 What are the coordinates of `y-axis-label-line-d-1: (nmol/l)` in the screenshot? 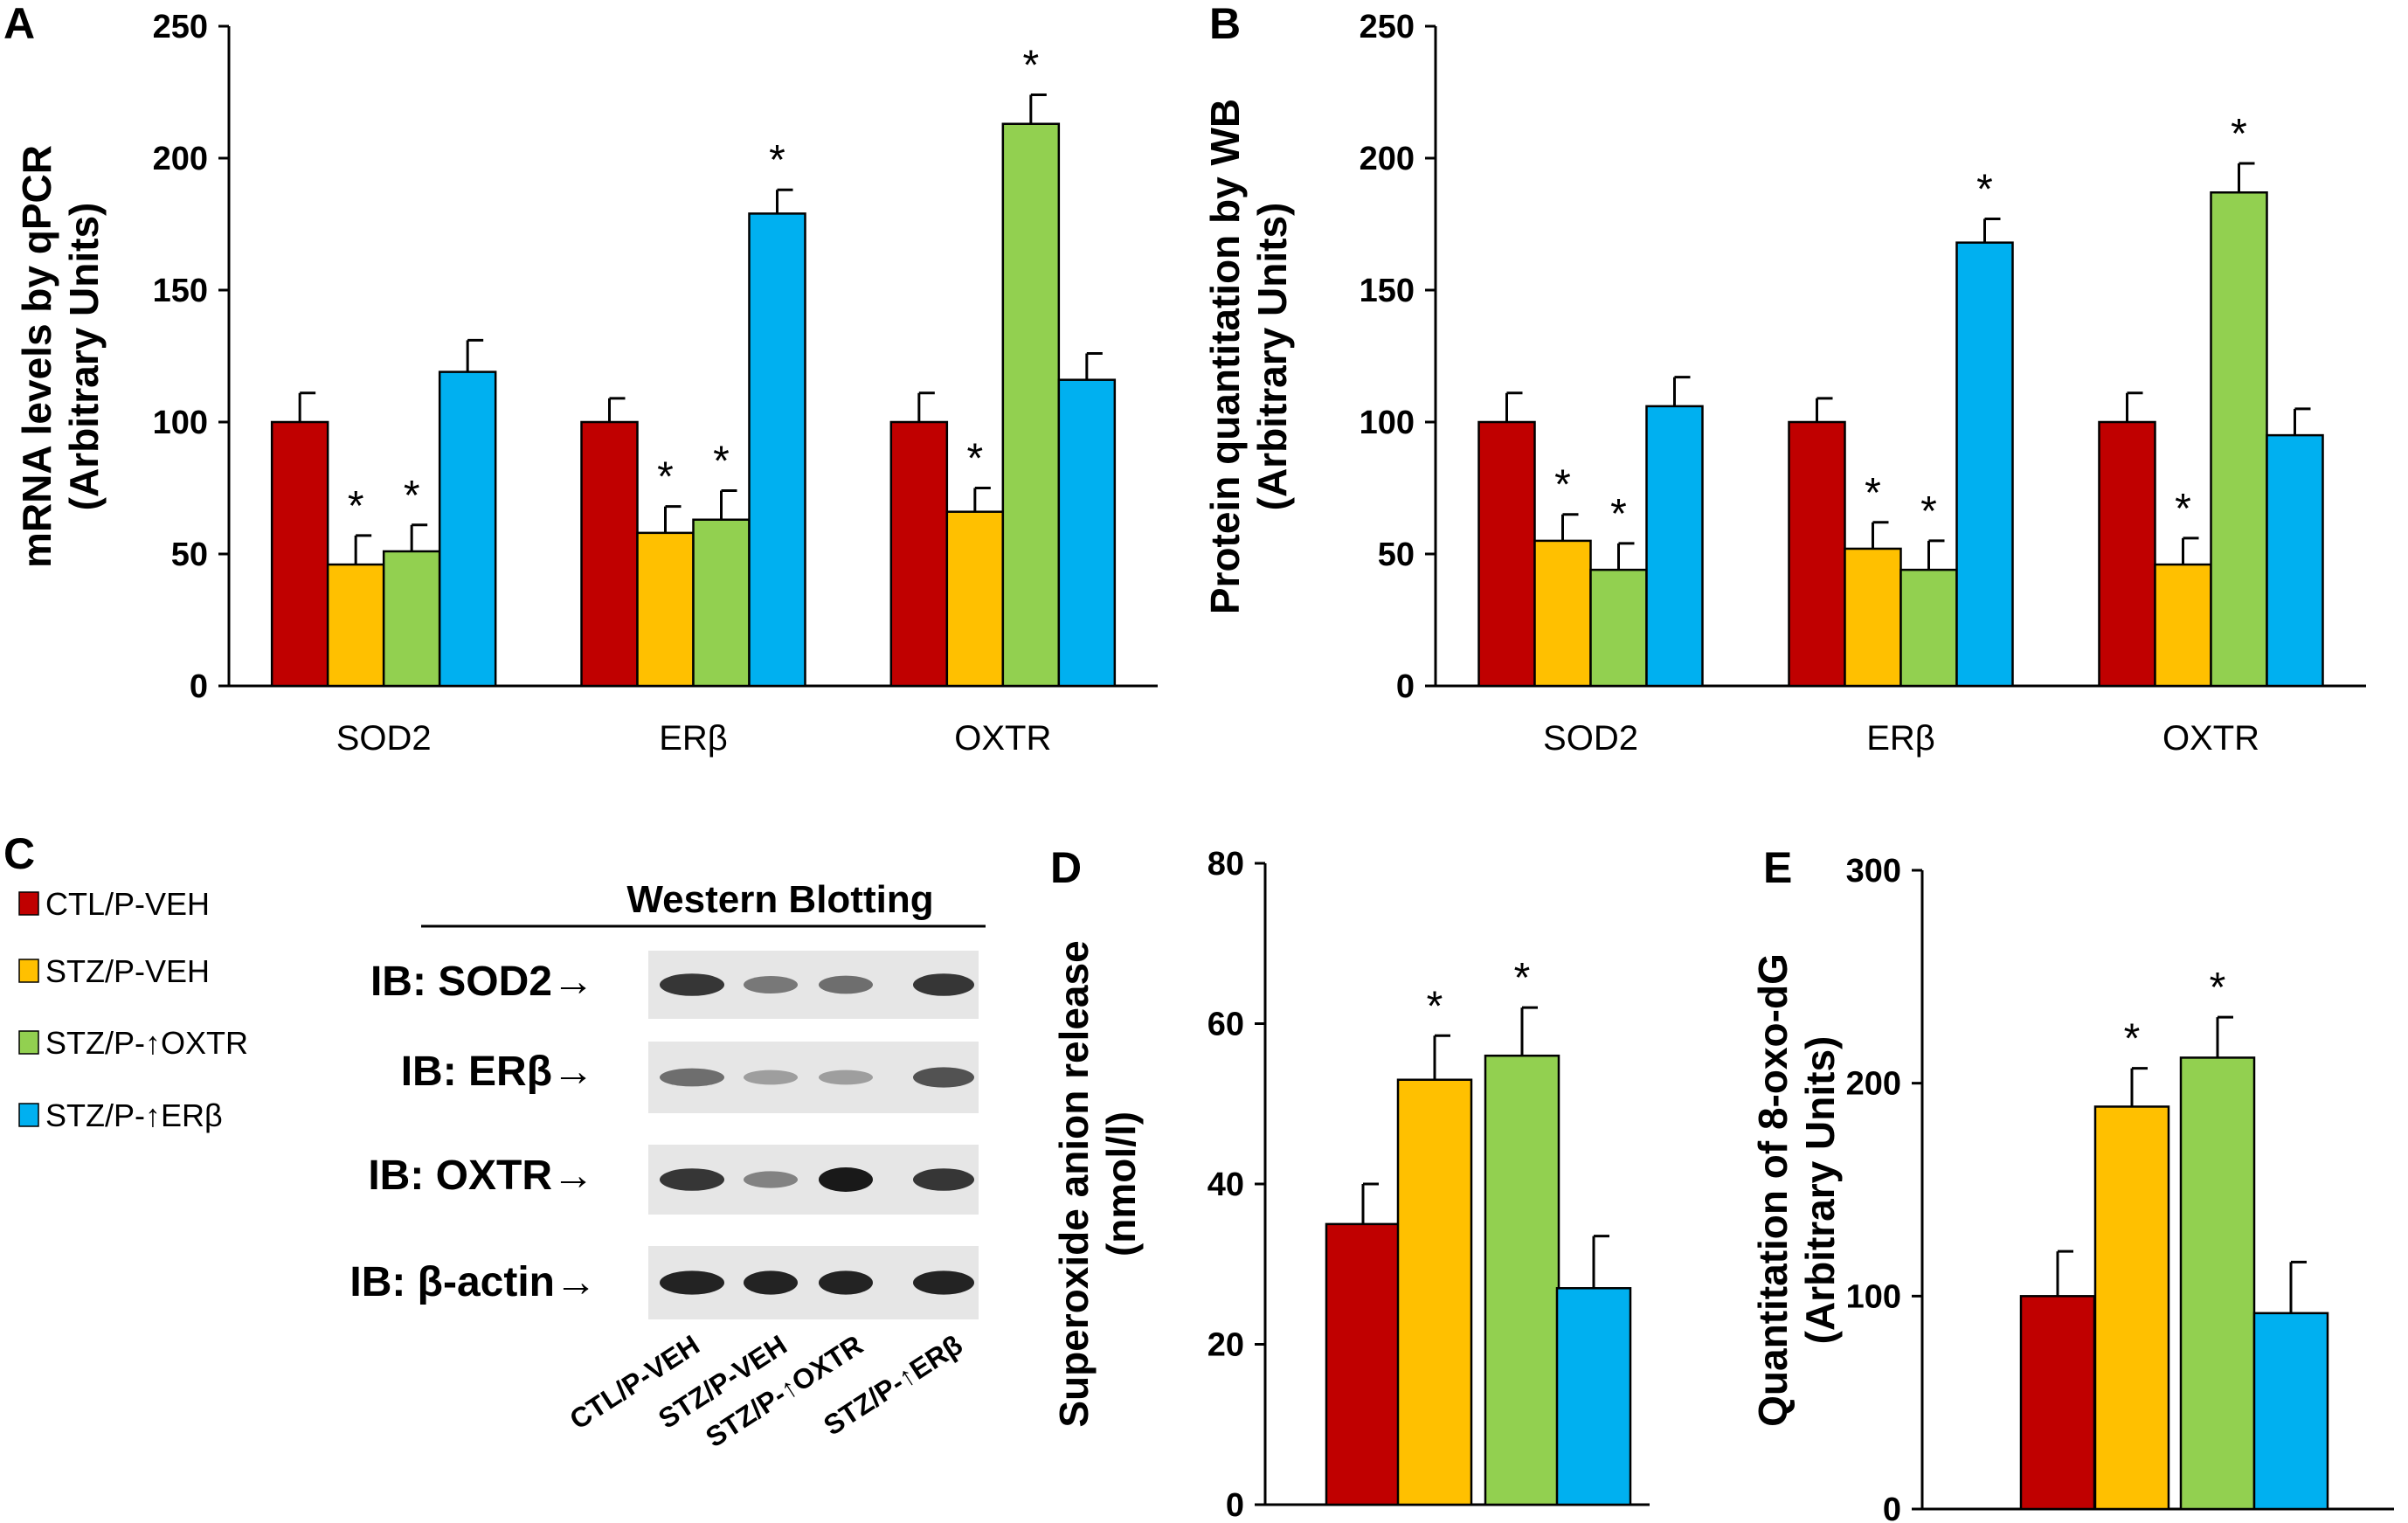 It's located at (1121, 1184).